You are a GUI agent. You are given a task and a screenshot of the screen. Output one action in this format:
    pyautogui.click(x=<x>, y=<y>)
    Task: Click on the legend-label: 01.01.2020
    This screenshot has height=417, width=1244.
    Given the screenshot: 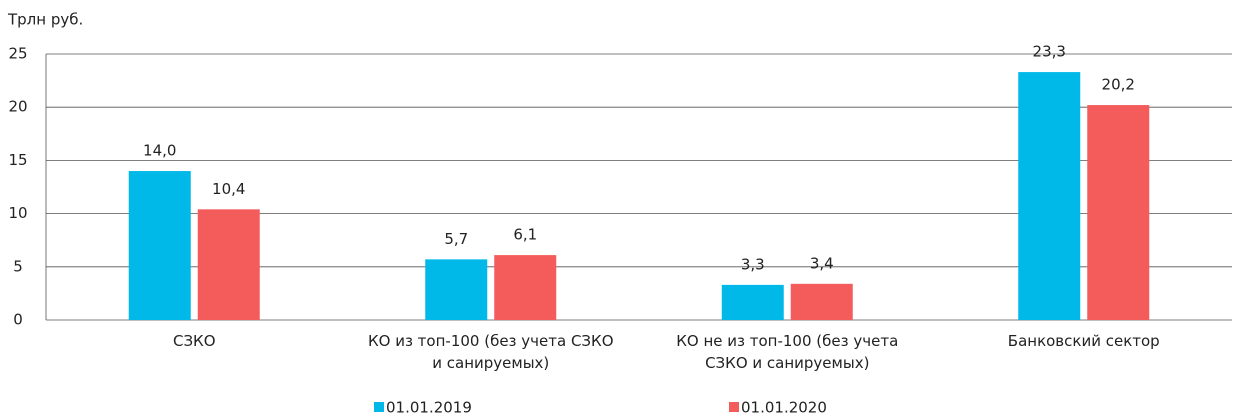 What is the action you would take?
    pyautogui.click(x=784, y=408)
    